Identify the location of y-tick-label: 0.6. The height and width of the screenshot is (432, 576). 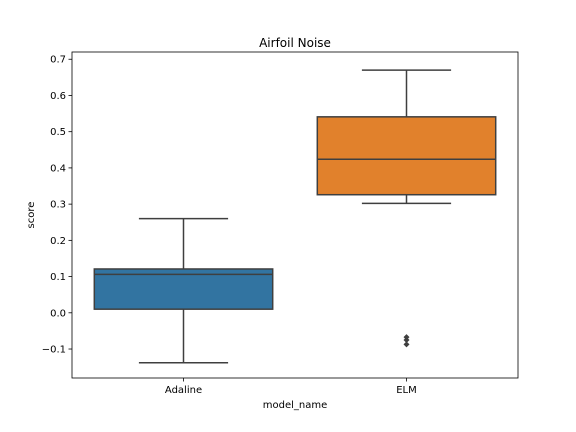
(58, 96).